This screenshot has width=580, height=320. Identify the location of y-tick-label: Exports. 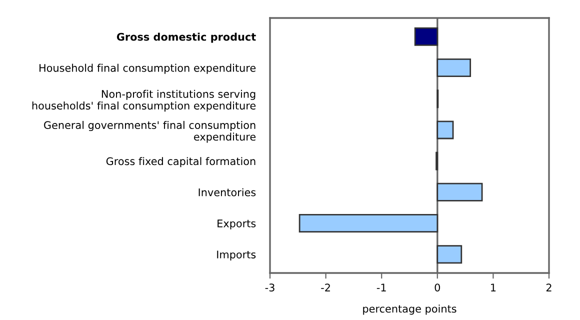
(237, 225).